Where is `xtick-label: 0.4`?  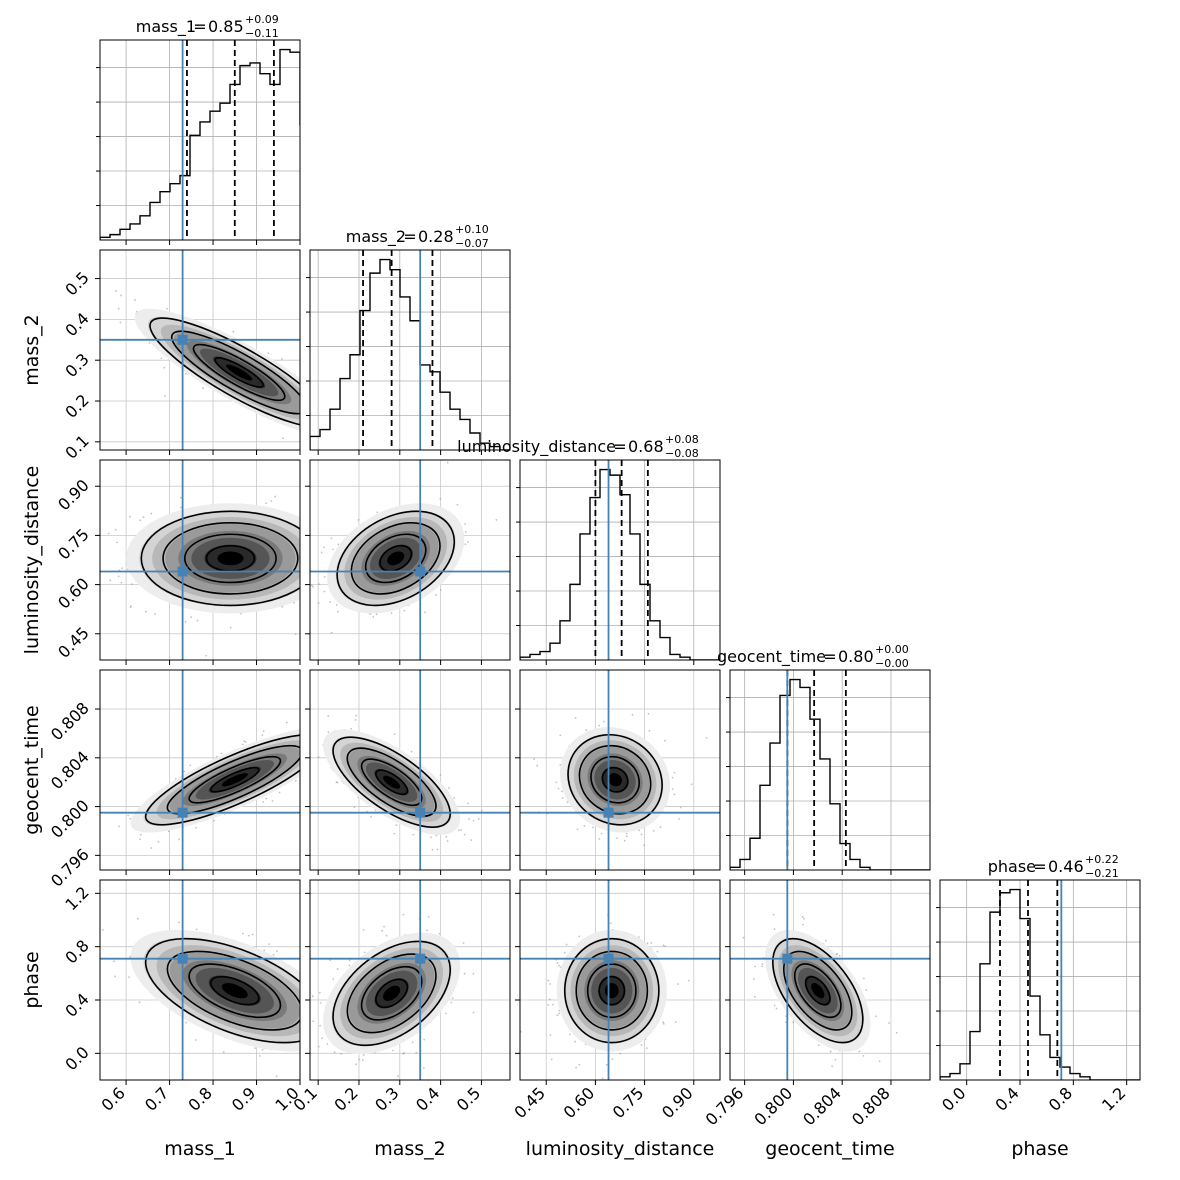
xtick-label: 0.4 is located at coordinates (427, 1098).